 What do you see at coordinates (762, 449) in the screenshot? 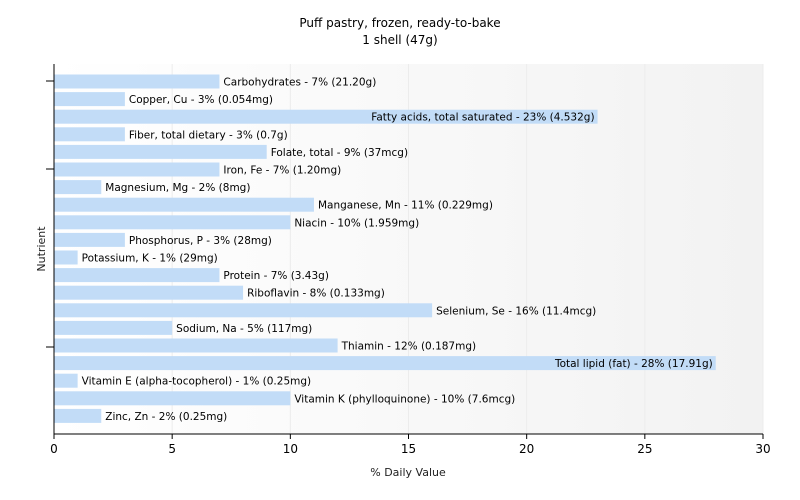
I see `x-tick-label: 30` at bounding box center [762, 449].